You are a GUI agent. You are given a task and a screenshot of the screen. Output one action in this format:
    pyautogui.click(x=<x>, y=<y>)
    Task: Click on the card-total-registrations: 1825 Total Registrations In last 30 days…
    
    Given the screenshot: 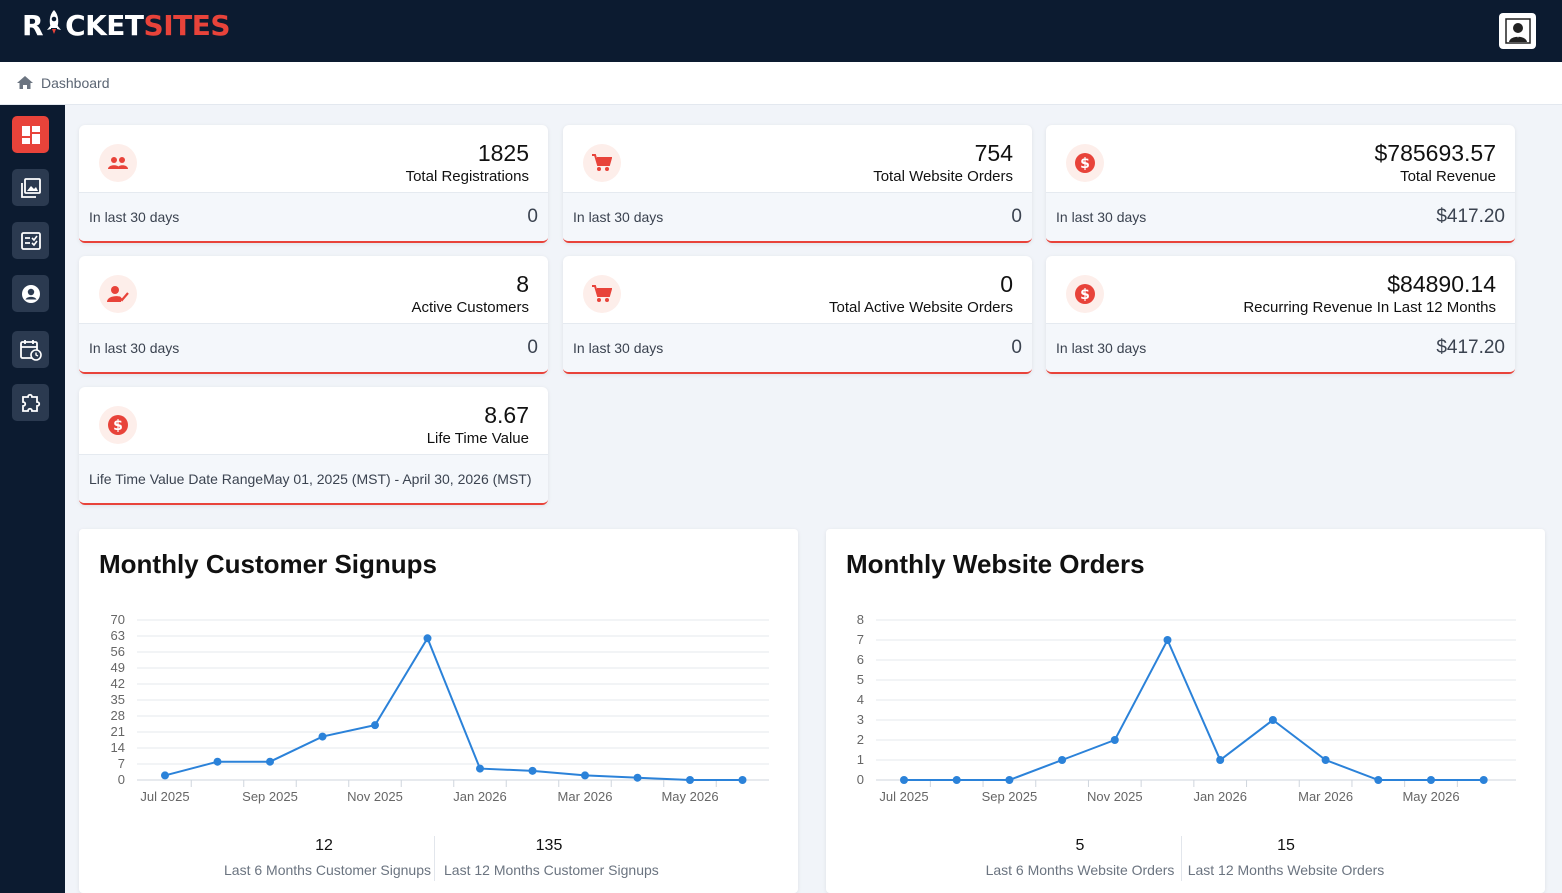 What is the action you would take?
    pyautogui.click(x=313, y=184)
    